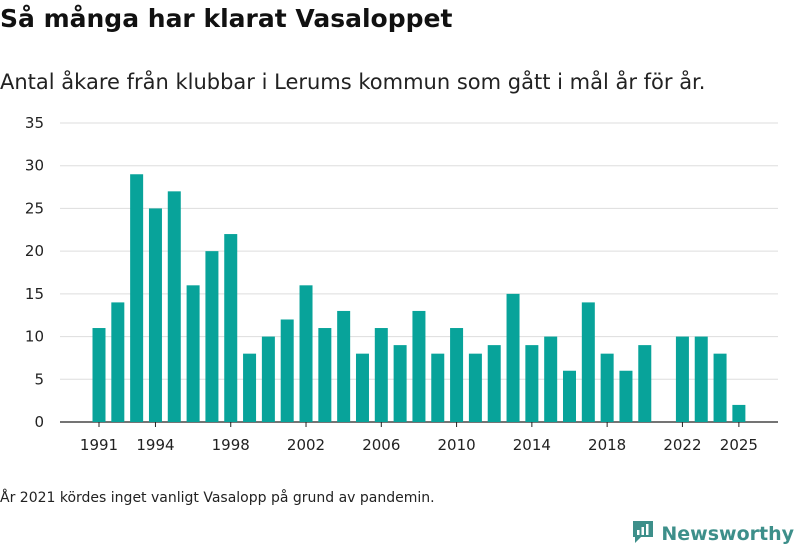  What do you see at coordinates (456, 445) in the screenshot?
I see `x-tick-label: 2010` at bounding box center [456, 445].